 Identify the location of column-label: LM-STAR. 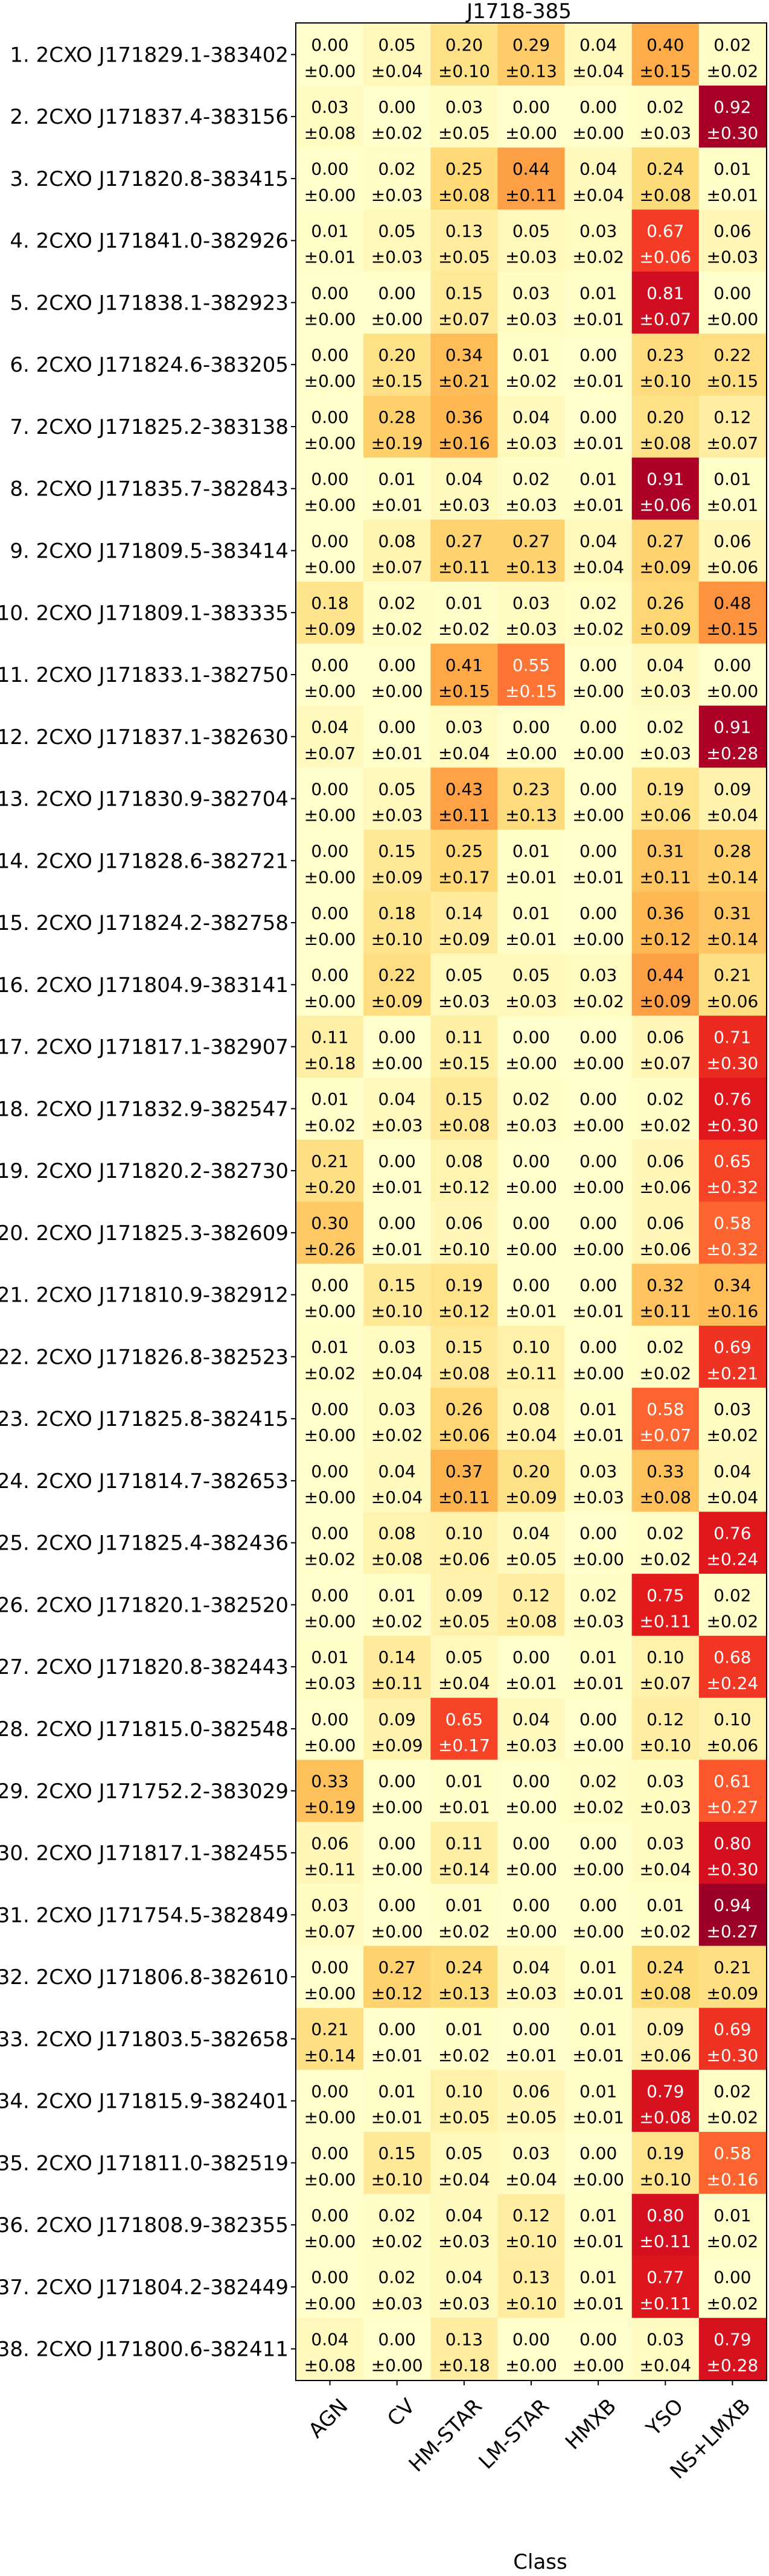
(514, 2434).